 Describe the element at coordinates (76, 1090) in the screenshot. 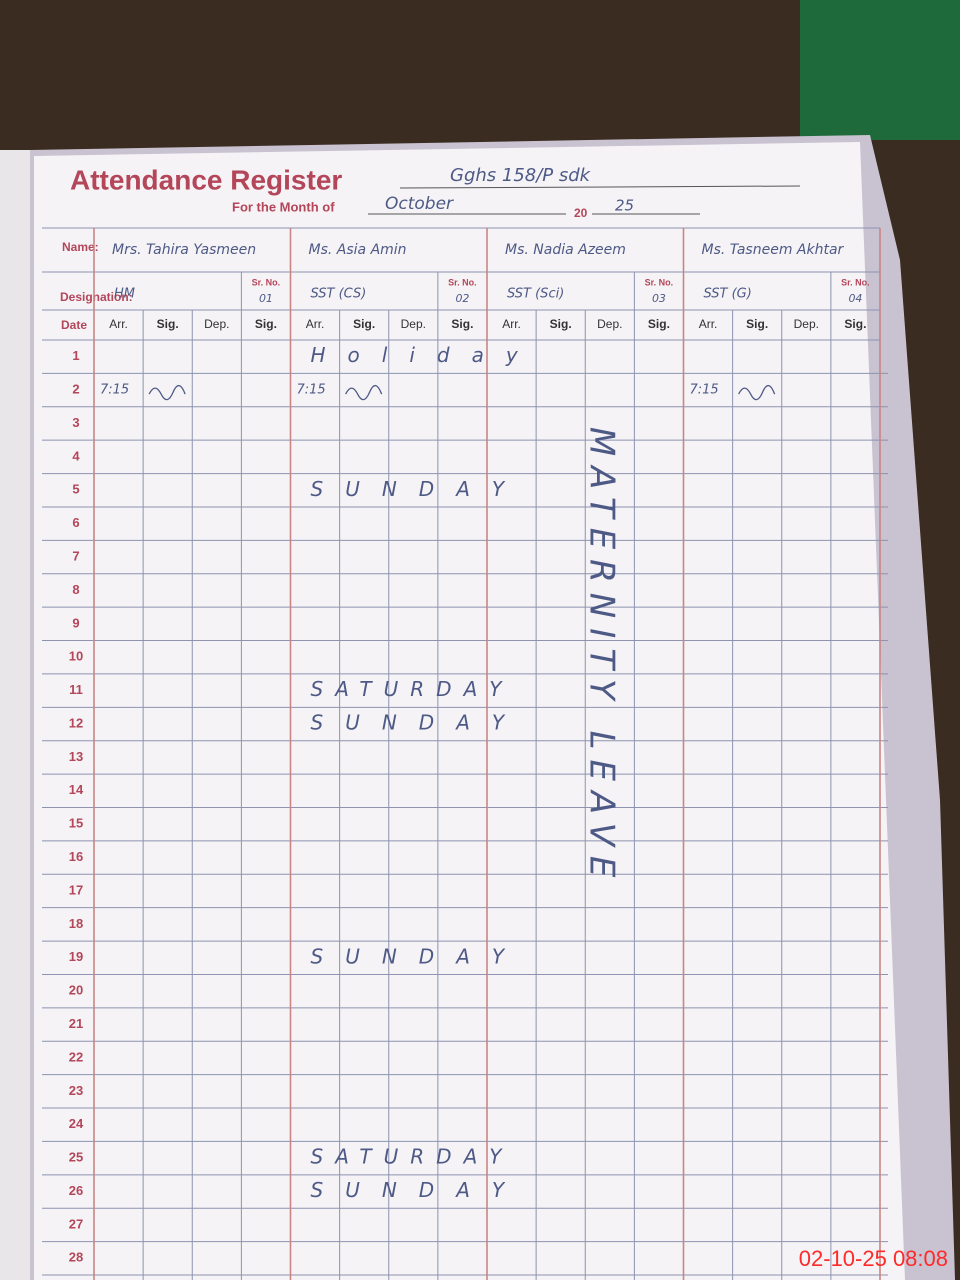

I see `date: 23` at that location.